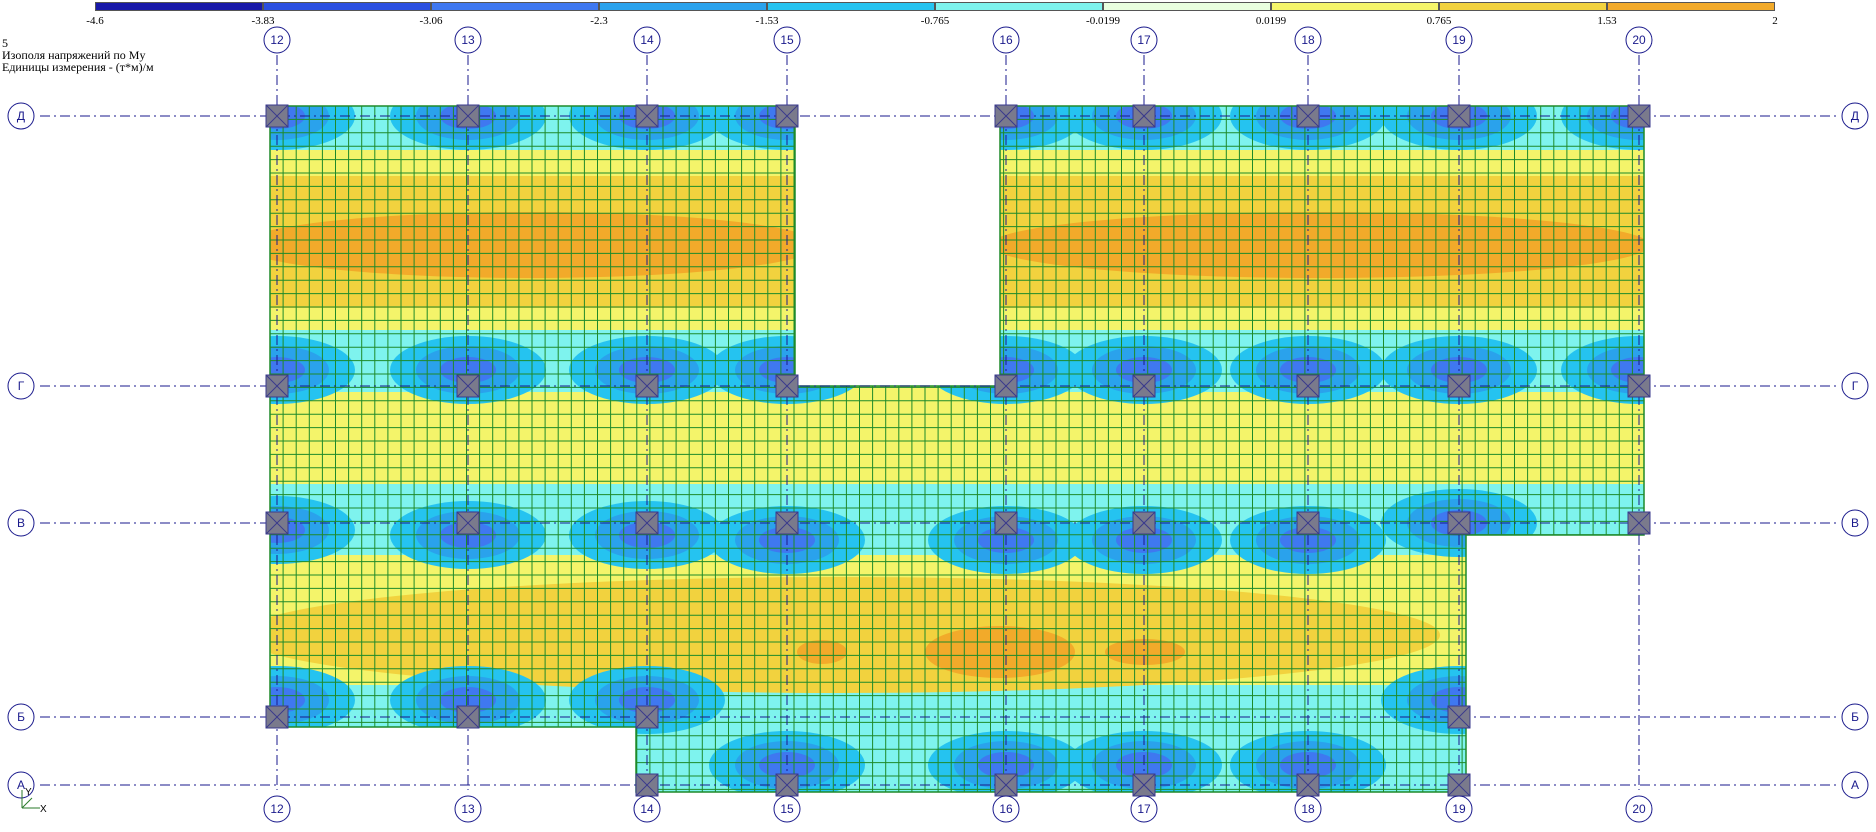 The image size is (1876, 832). I want to click on column-axis-marker-bottom: 18, so click(1308, 809).